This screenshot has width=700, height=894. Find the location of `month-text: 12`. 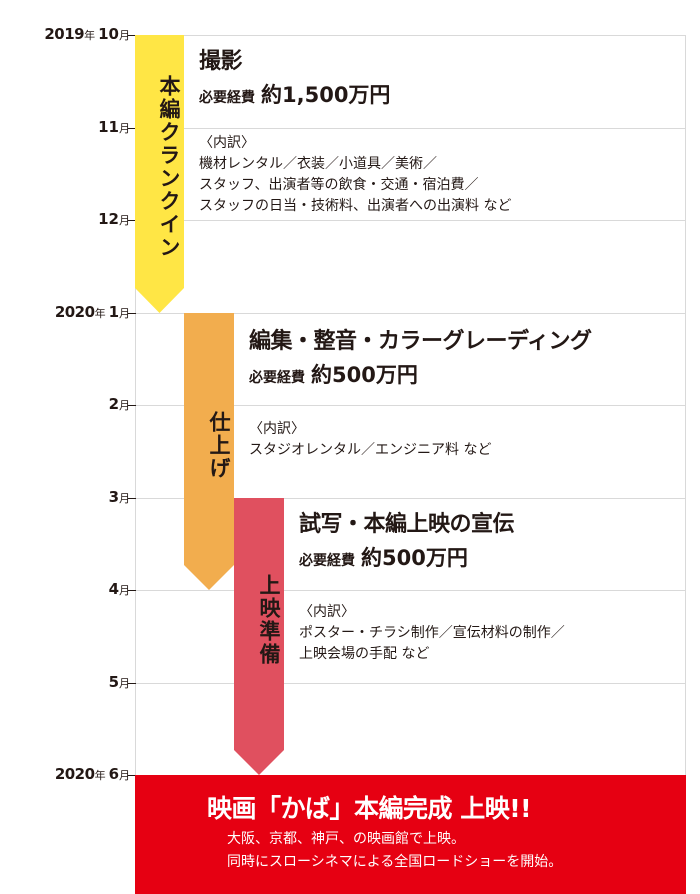

month-text: 12 is located at coordinates (108, 219).